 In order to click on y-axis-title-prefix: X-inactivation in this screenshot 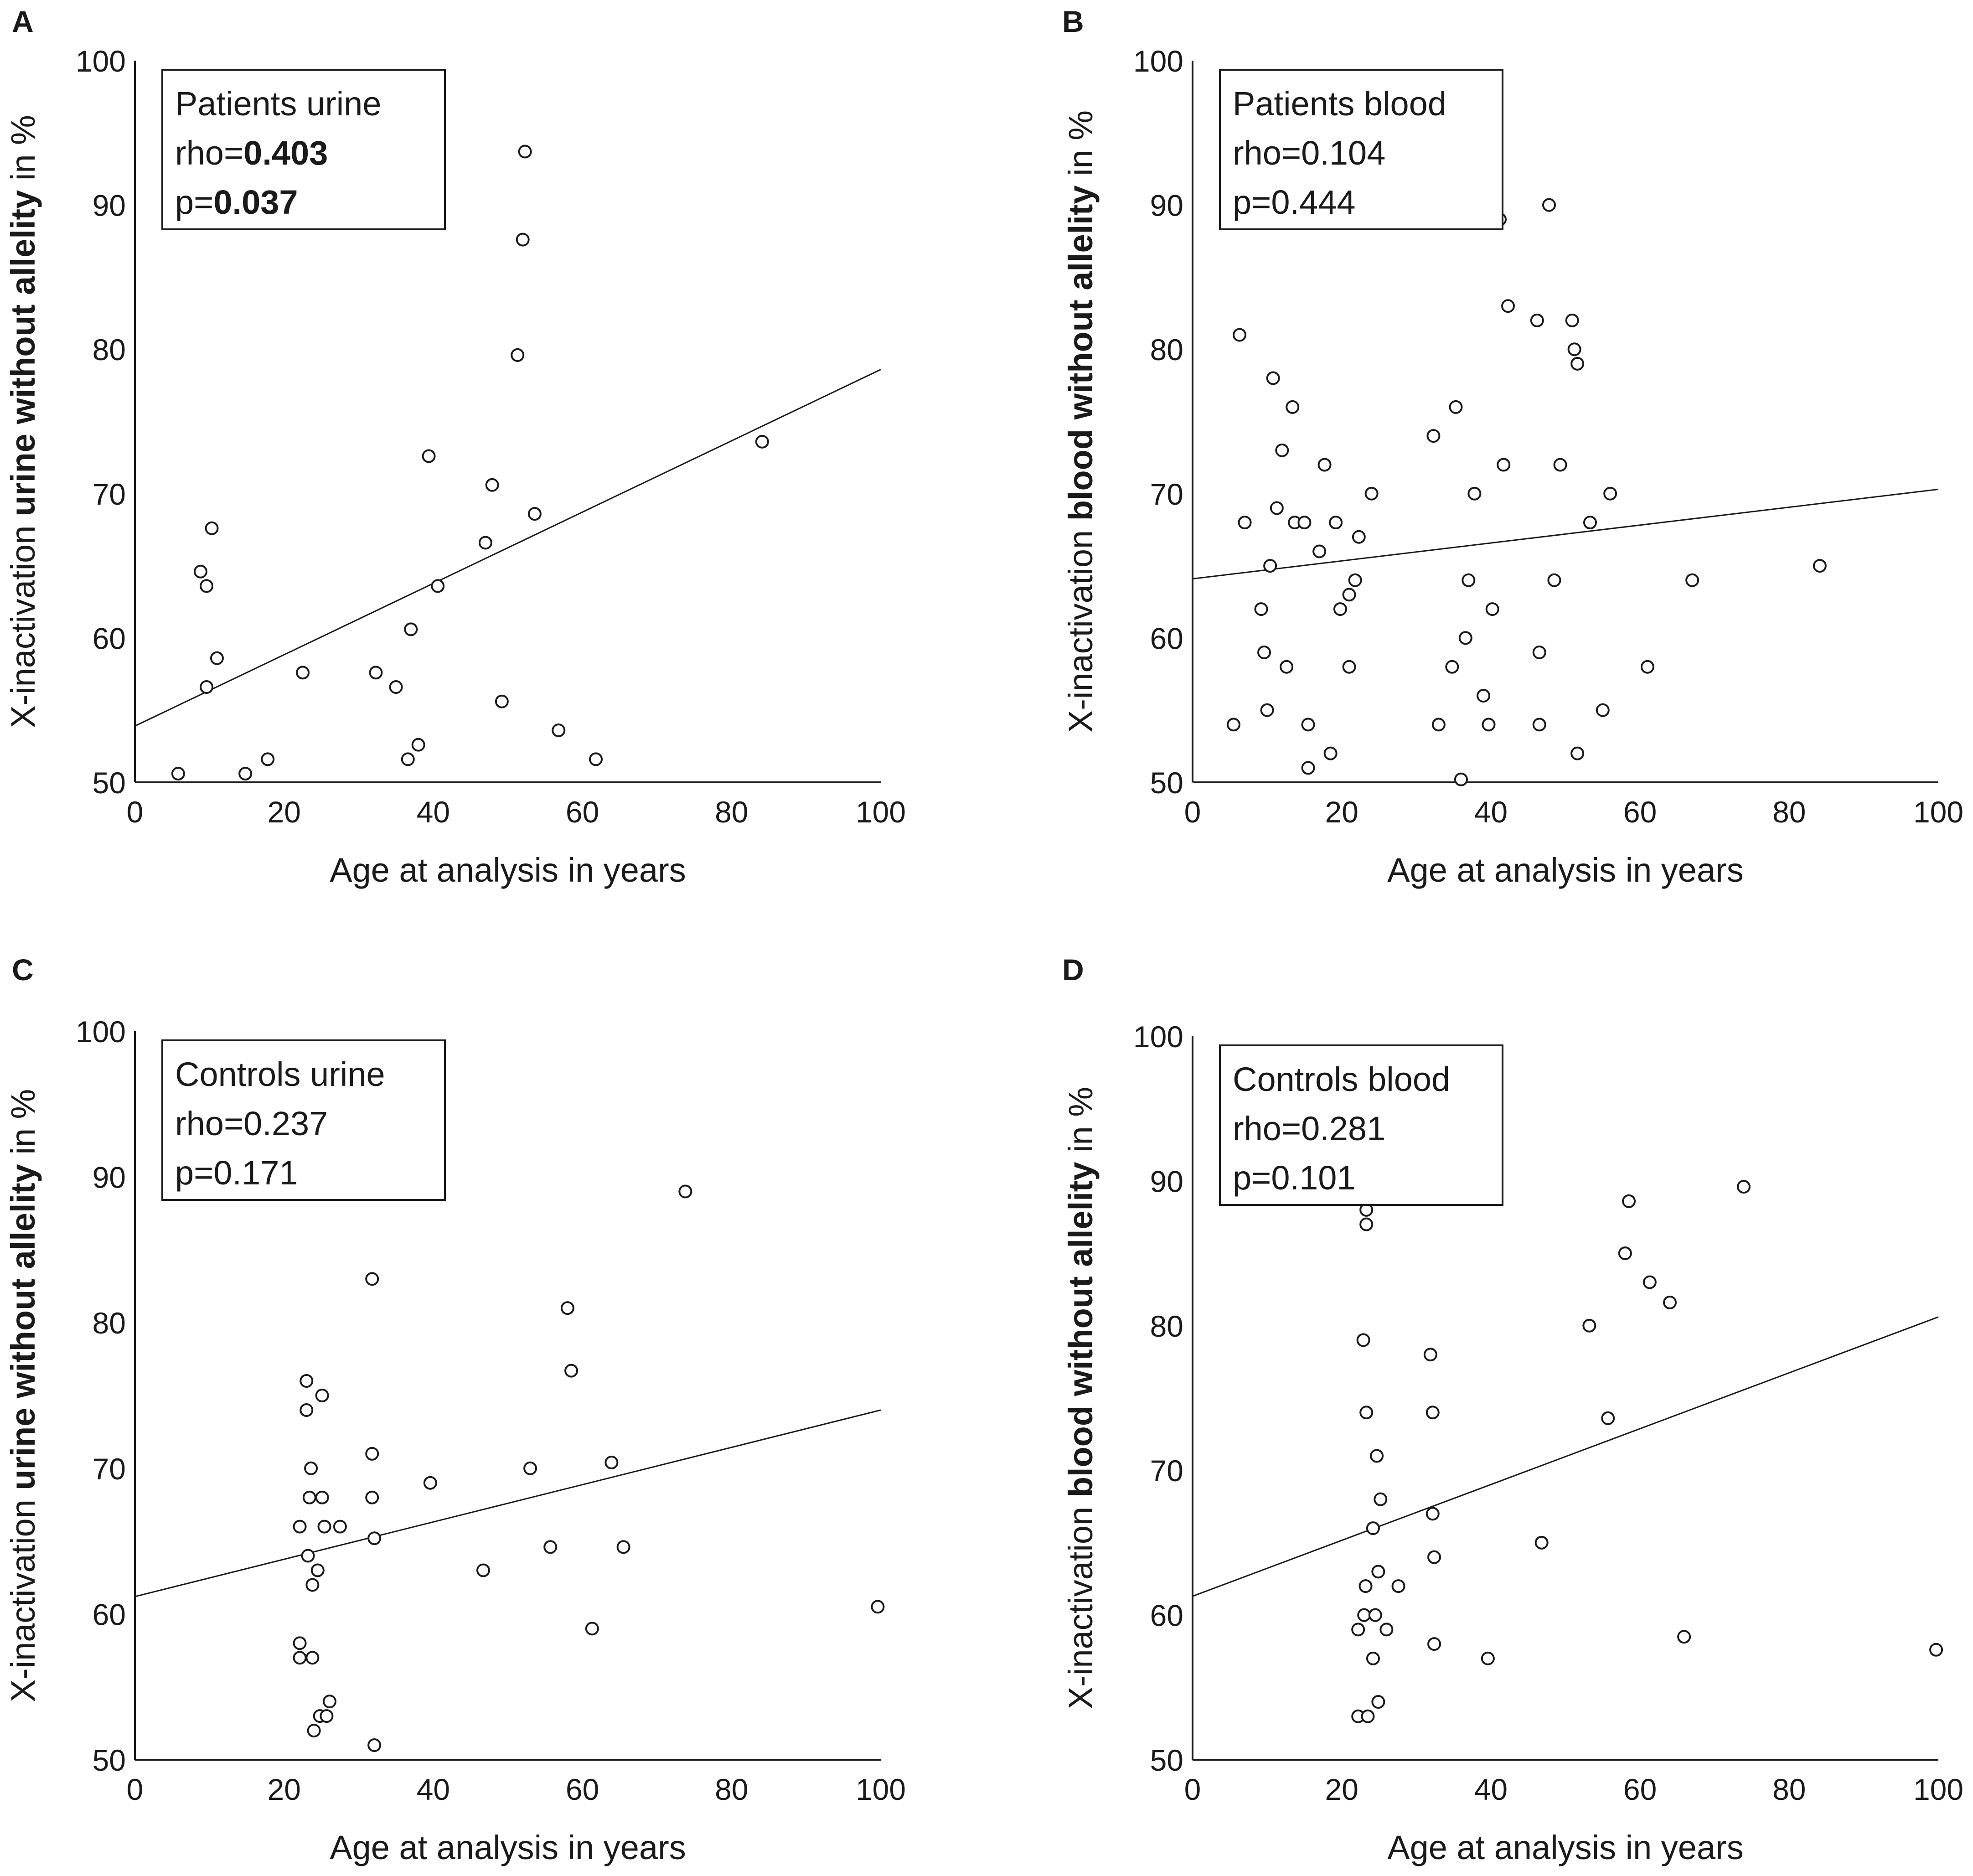, I will do `click(1081, 1603)`.